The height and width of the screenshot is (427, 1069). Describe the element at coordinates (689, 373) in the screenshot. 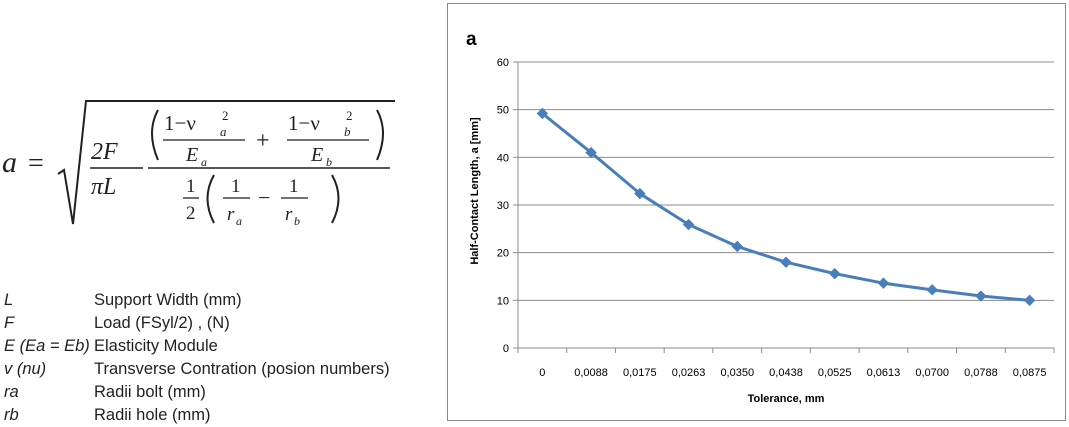

I see `x-tick-label: 0,0263` at that location.